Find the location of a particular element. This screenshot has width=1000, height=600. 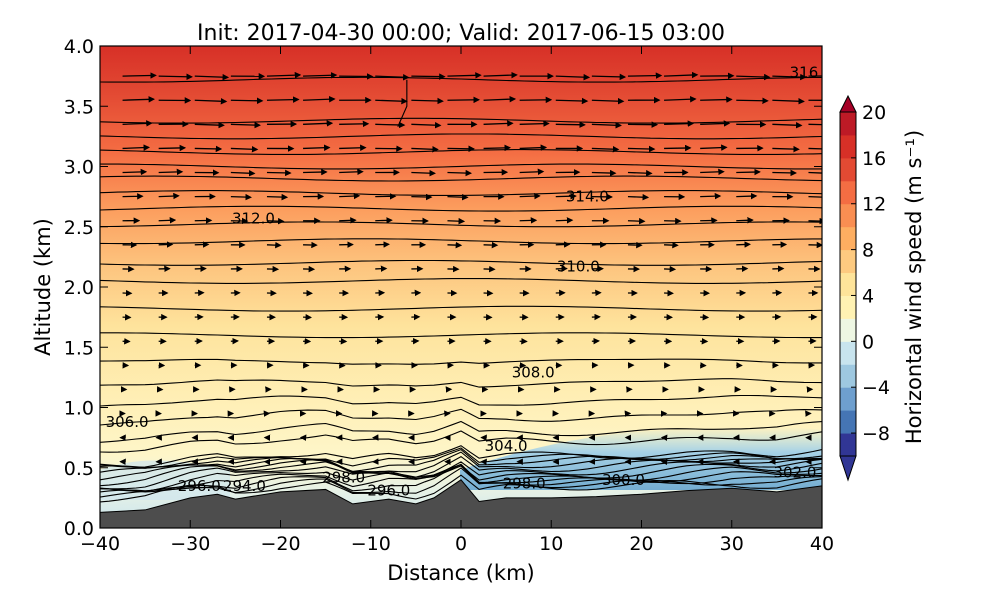

colorbar-tick-label: 20 is located at coordinates (874, 113).